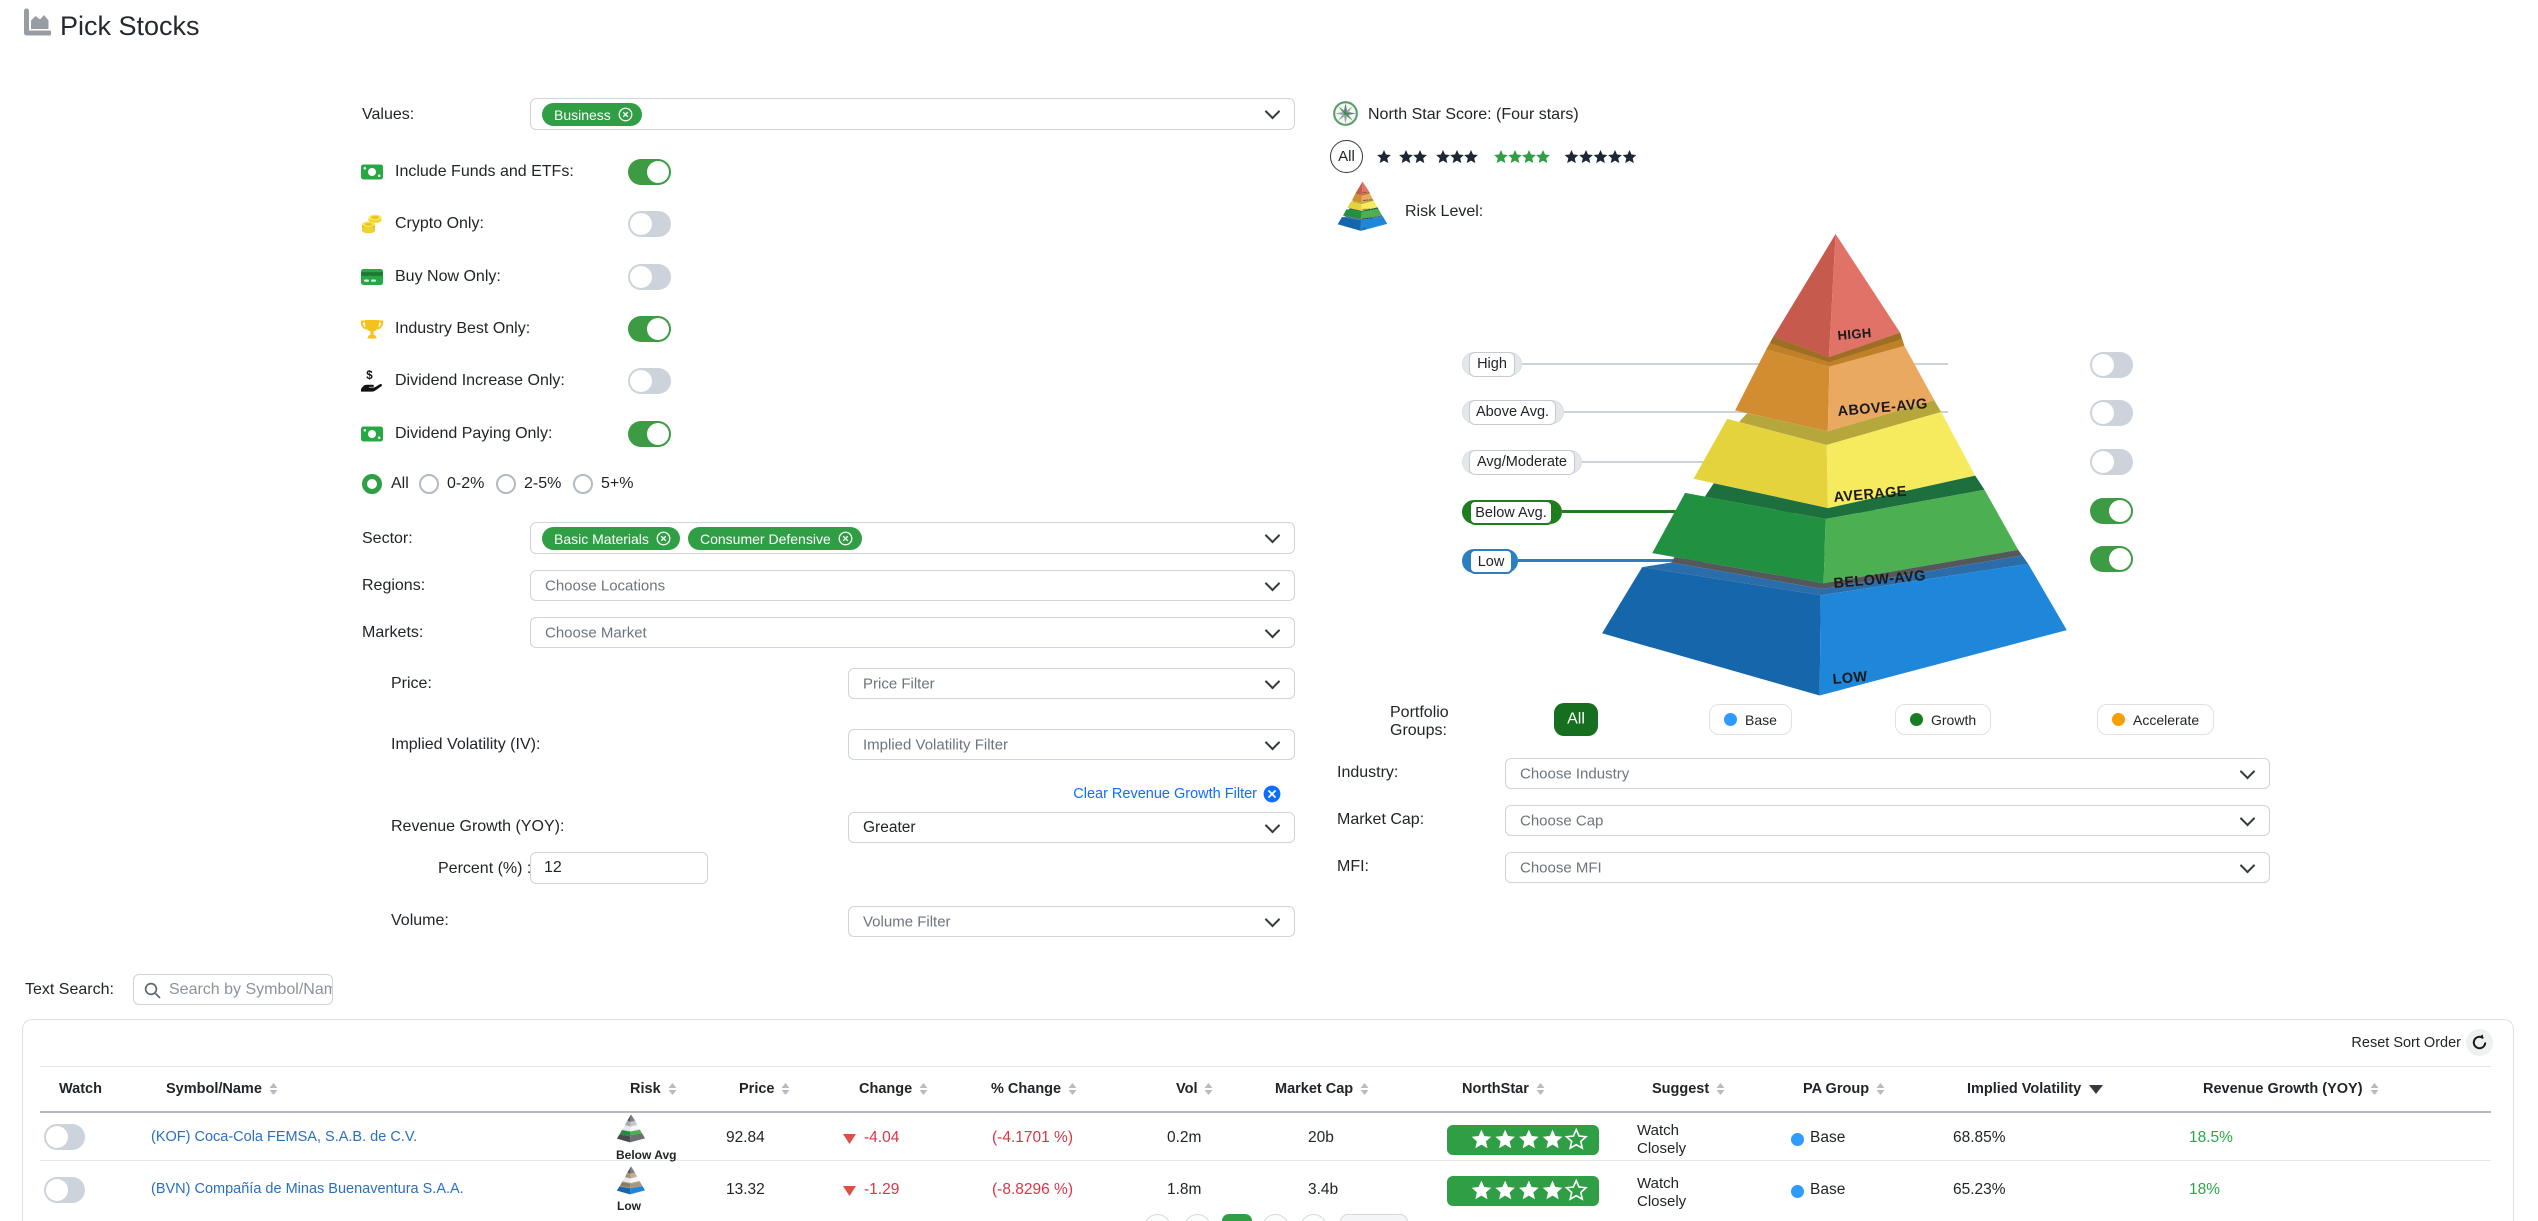 The image size is (2538, 1221). Describe the element at coordinates (1854, 334) in the screenshot. I see `svg-text: HIGH` at that location.